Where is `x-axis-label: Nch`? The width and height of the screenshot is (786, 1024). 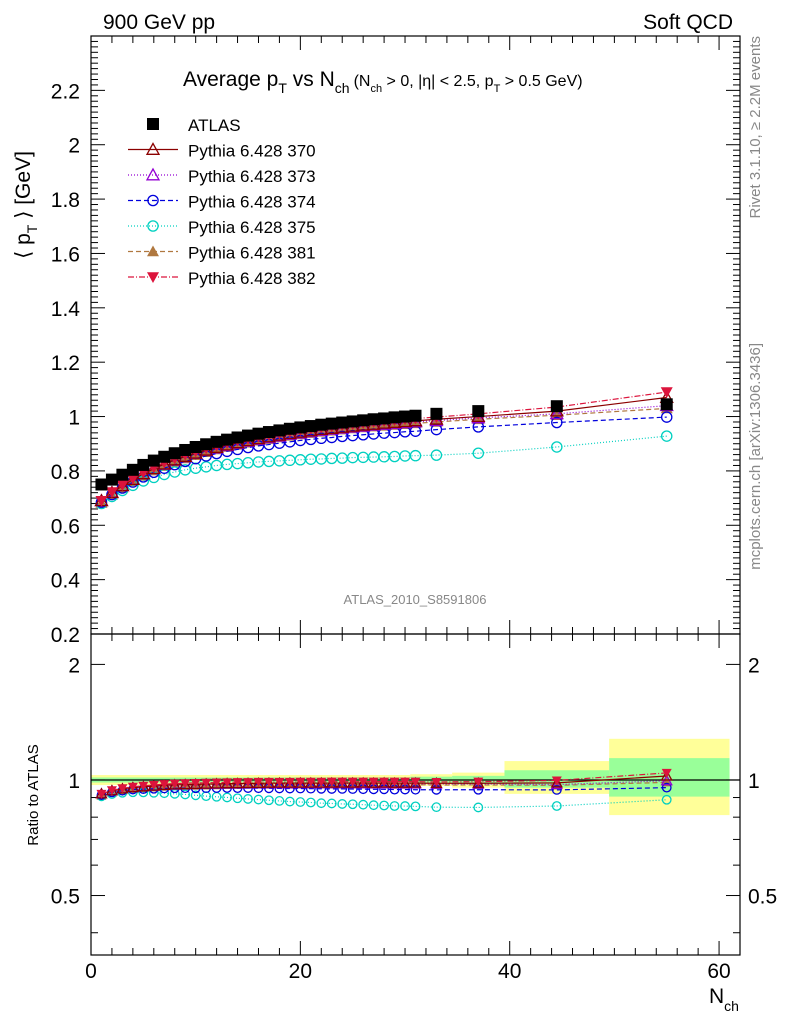
x-axis-label: Nch is located at coordinates (724, 999).